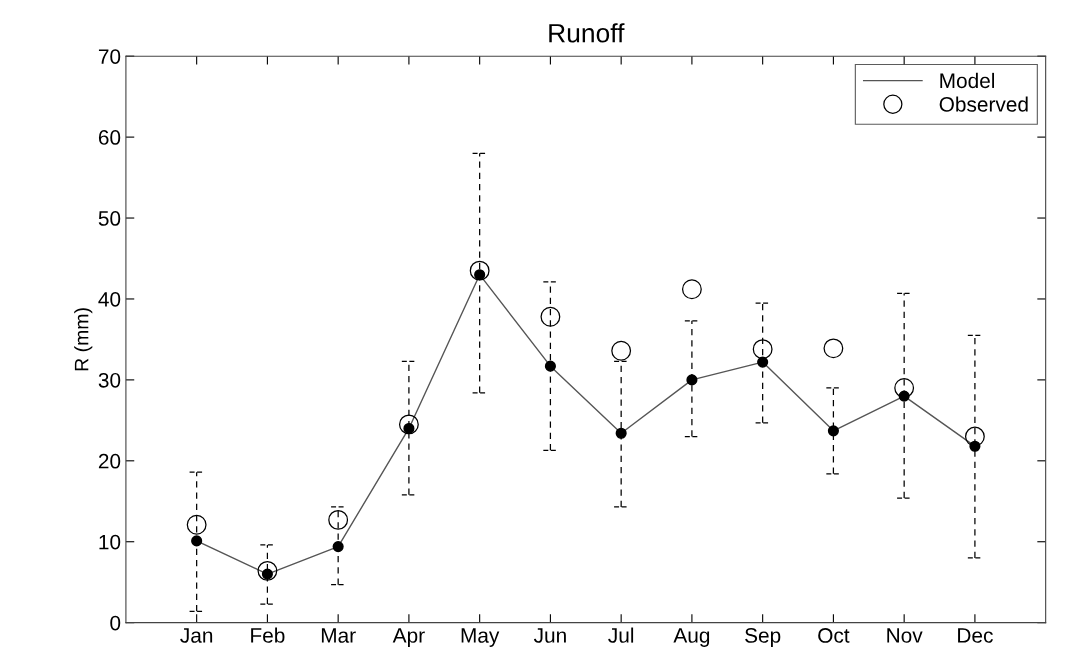 The width and height of the screenshot is (1067, 661). What do you see at coordinates (109, 380) in the screenshot?
I see `y-tick-label: 30` at bounding box center [109, 380].